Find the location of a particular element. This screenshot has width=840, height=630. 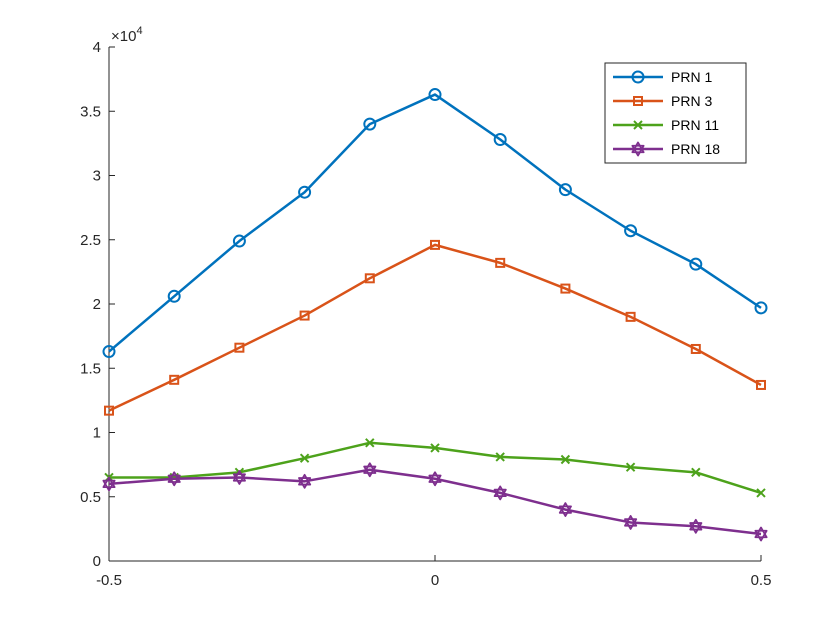

legend-entry: PRN 18 is located at coordinates (666, 149).